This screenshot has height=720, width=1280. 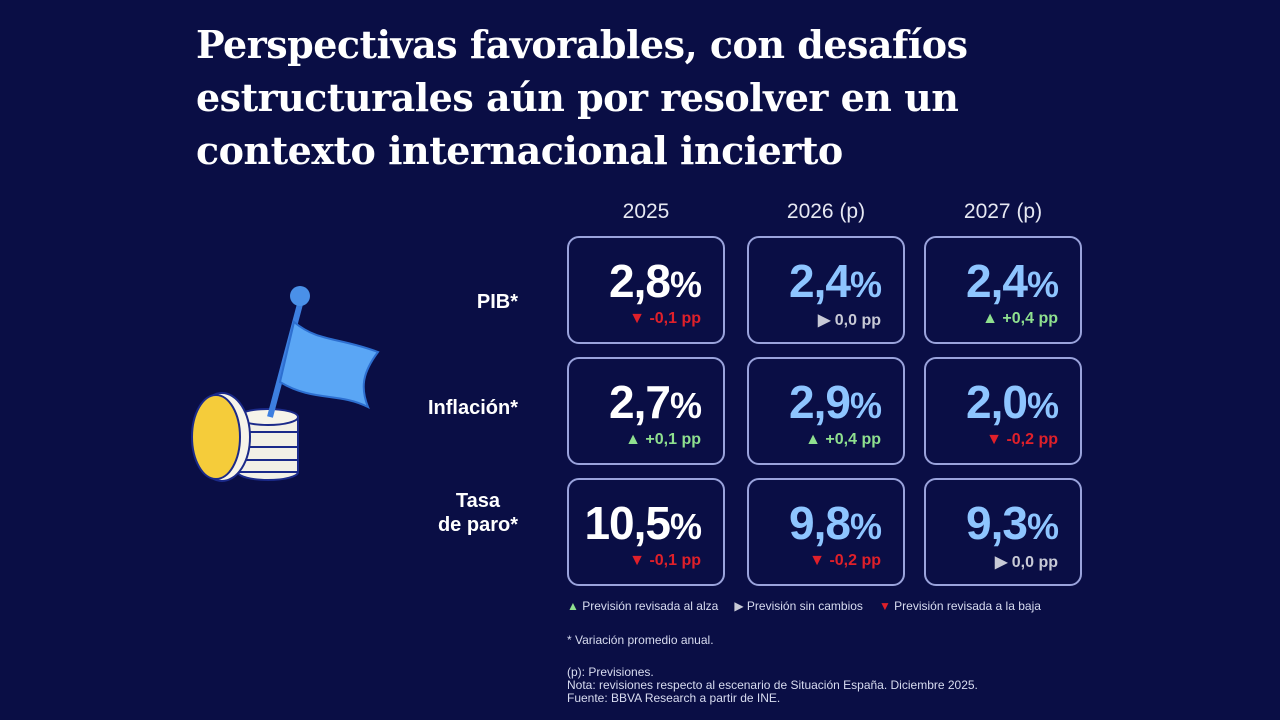 What do you see at coordinates (285, 384) in the screenshot?
I see `flag-on-coins-icon` at bounding box center [285, 384].